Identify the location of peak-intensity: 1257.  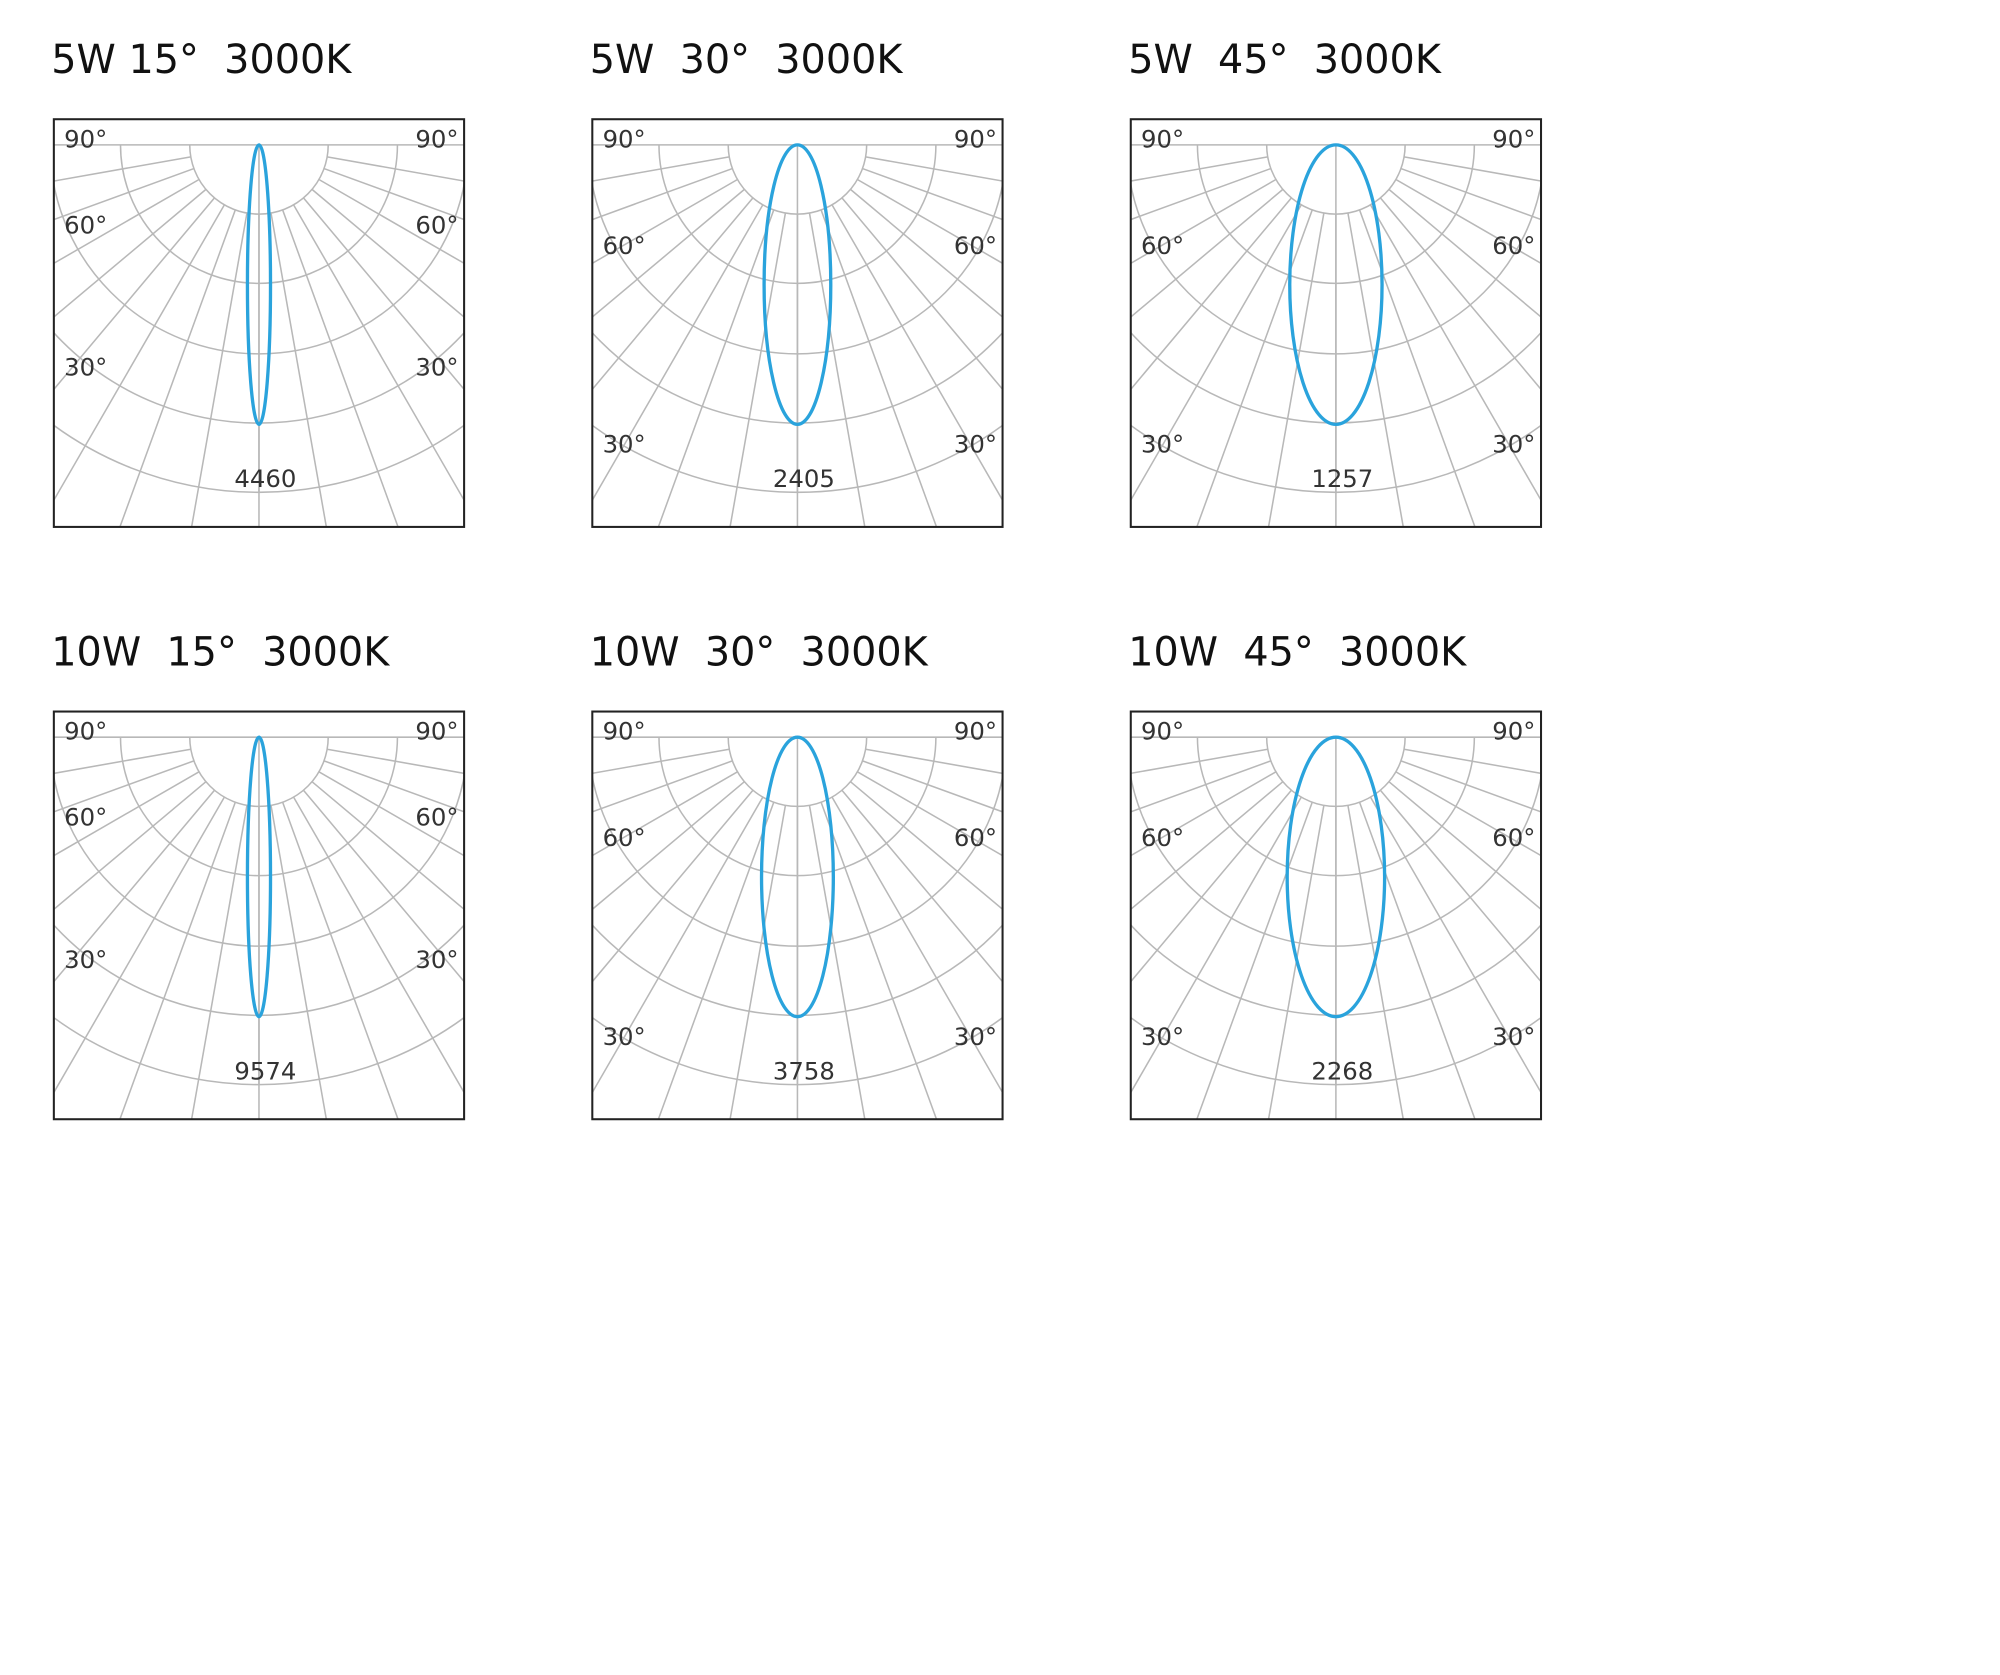
(1342, 478).